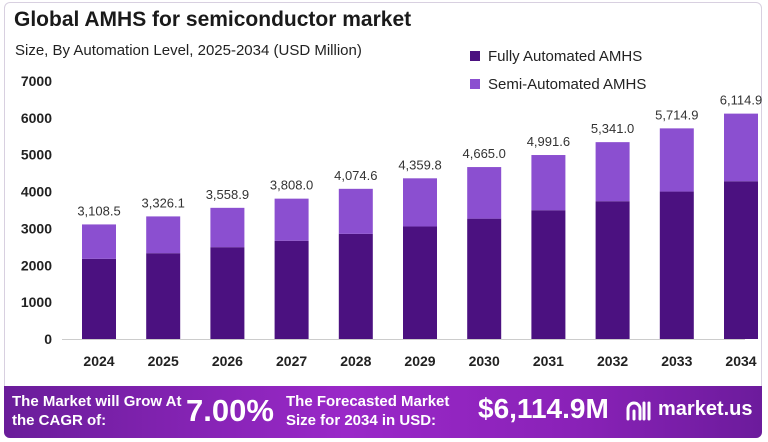 The image size is (768, 442). I want to click on y-tick-label: 4000, so click(36, 192).